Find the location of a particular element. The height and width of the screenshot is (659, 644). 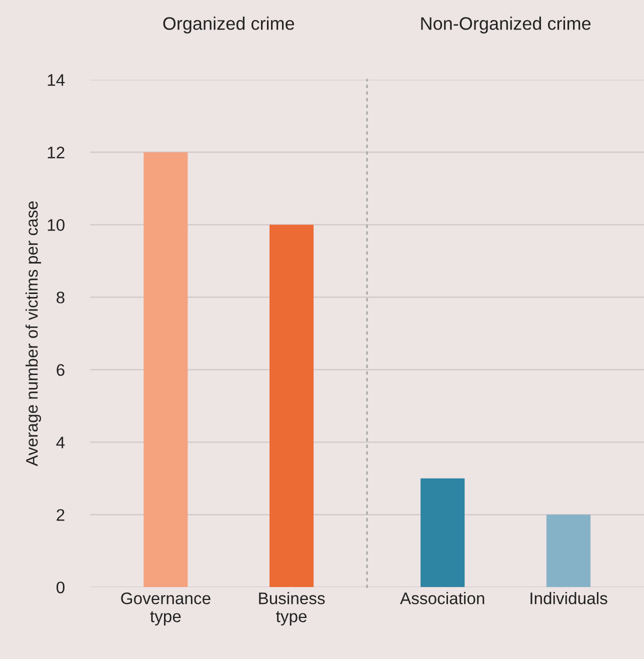

x-tick-label: Association is located at coordinates (442, 598).